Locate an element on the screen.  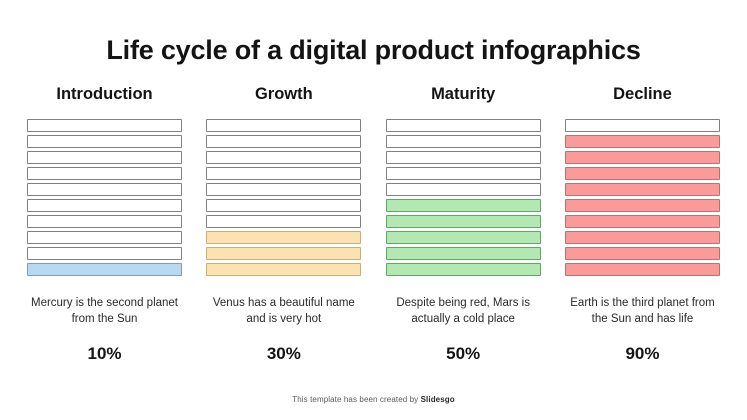
stage-header-growth: Growth is located at coordinates (283, 94).